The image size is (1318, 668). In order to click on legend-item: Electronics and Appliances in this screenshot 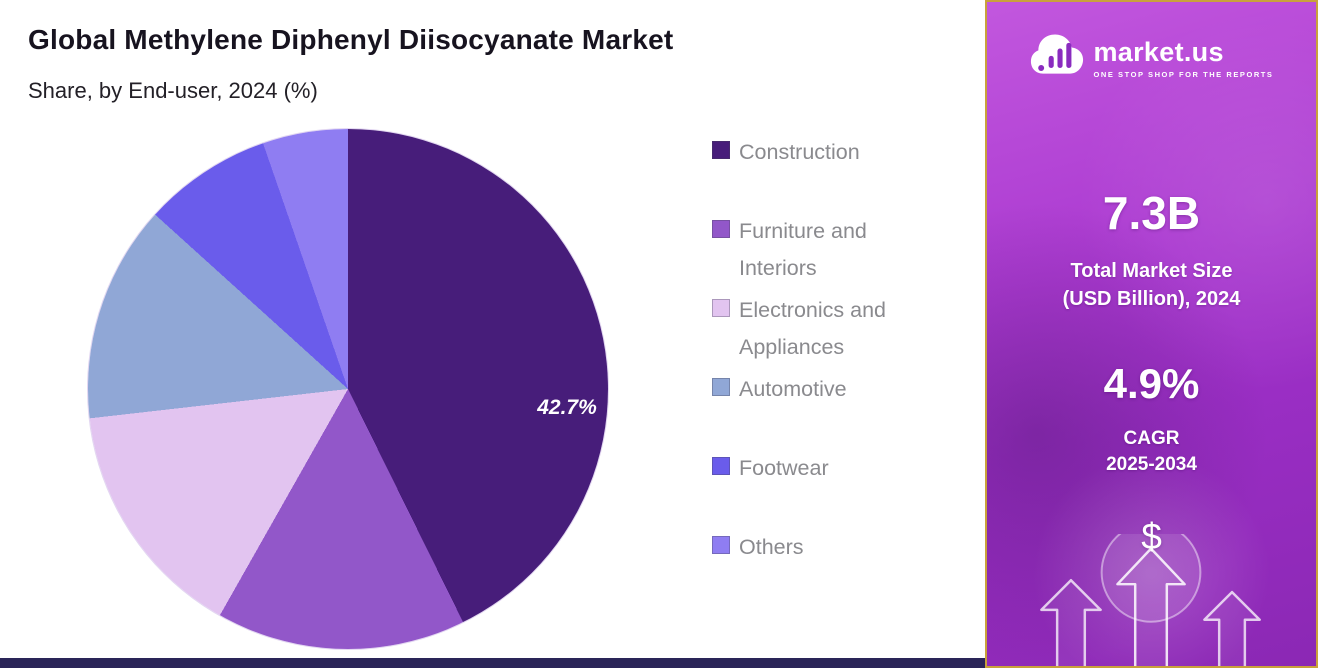, I will do `click(832, 331)`.